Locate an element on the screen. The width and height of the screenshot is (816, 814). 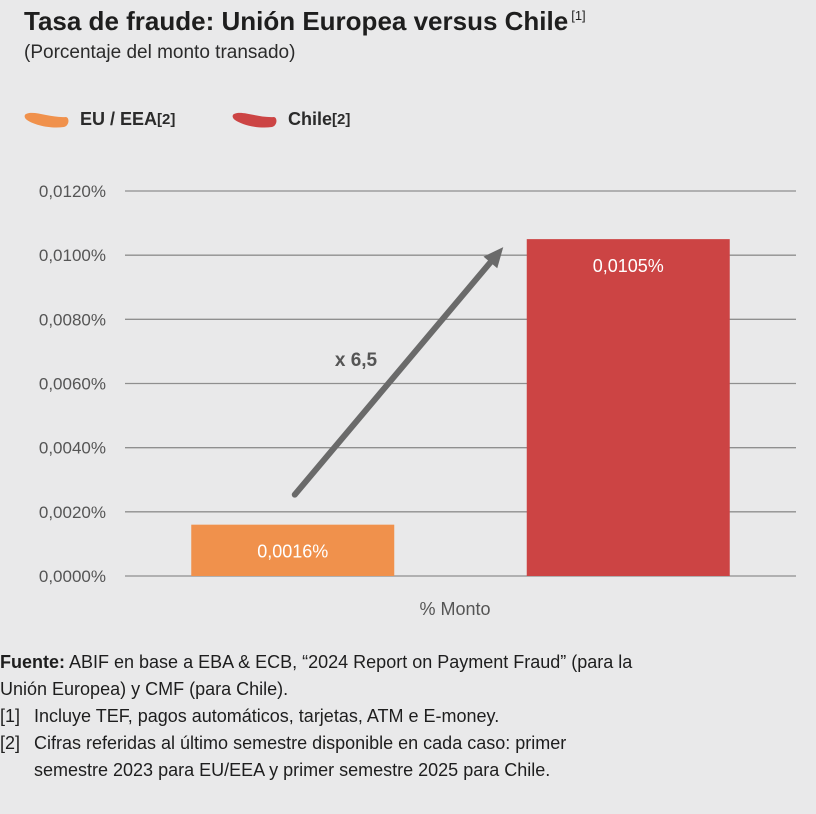
chart-subtitle: (Porcentaje del monto transado) is located at coordinates (160, 52).